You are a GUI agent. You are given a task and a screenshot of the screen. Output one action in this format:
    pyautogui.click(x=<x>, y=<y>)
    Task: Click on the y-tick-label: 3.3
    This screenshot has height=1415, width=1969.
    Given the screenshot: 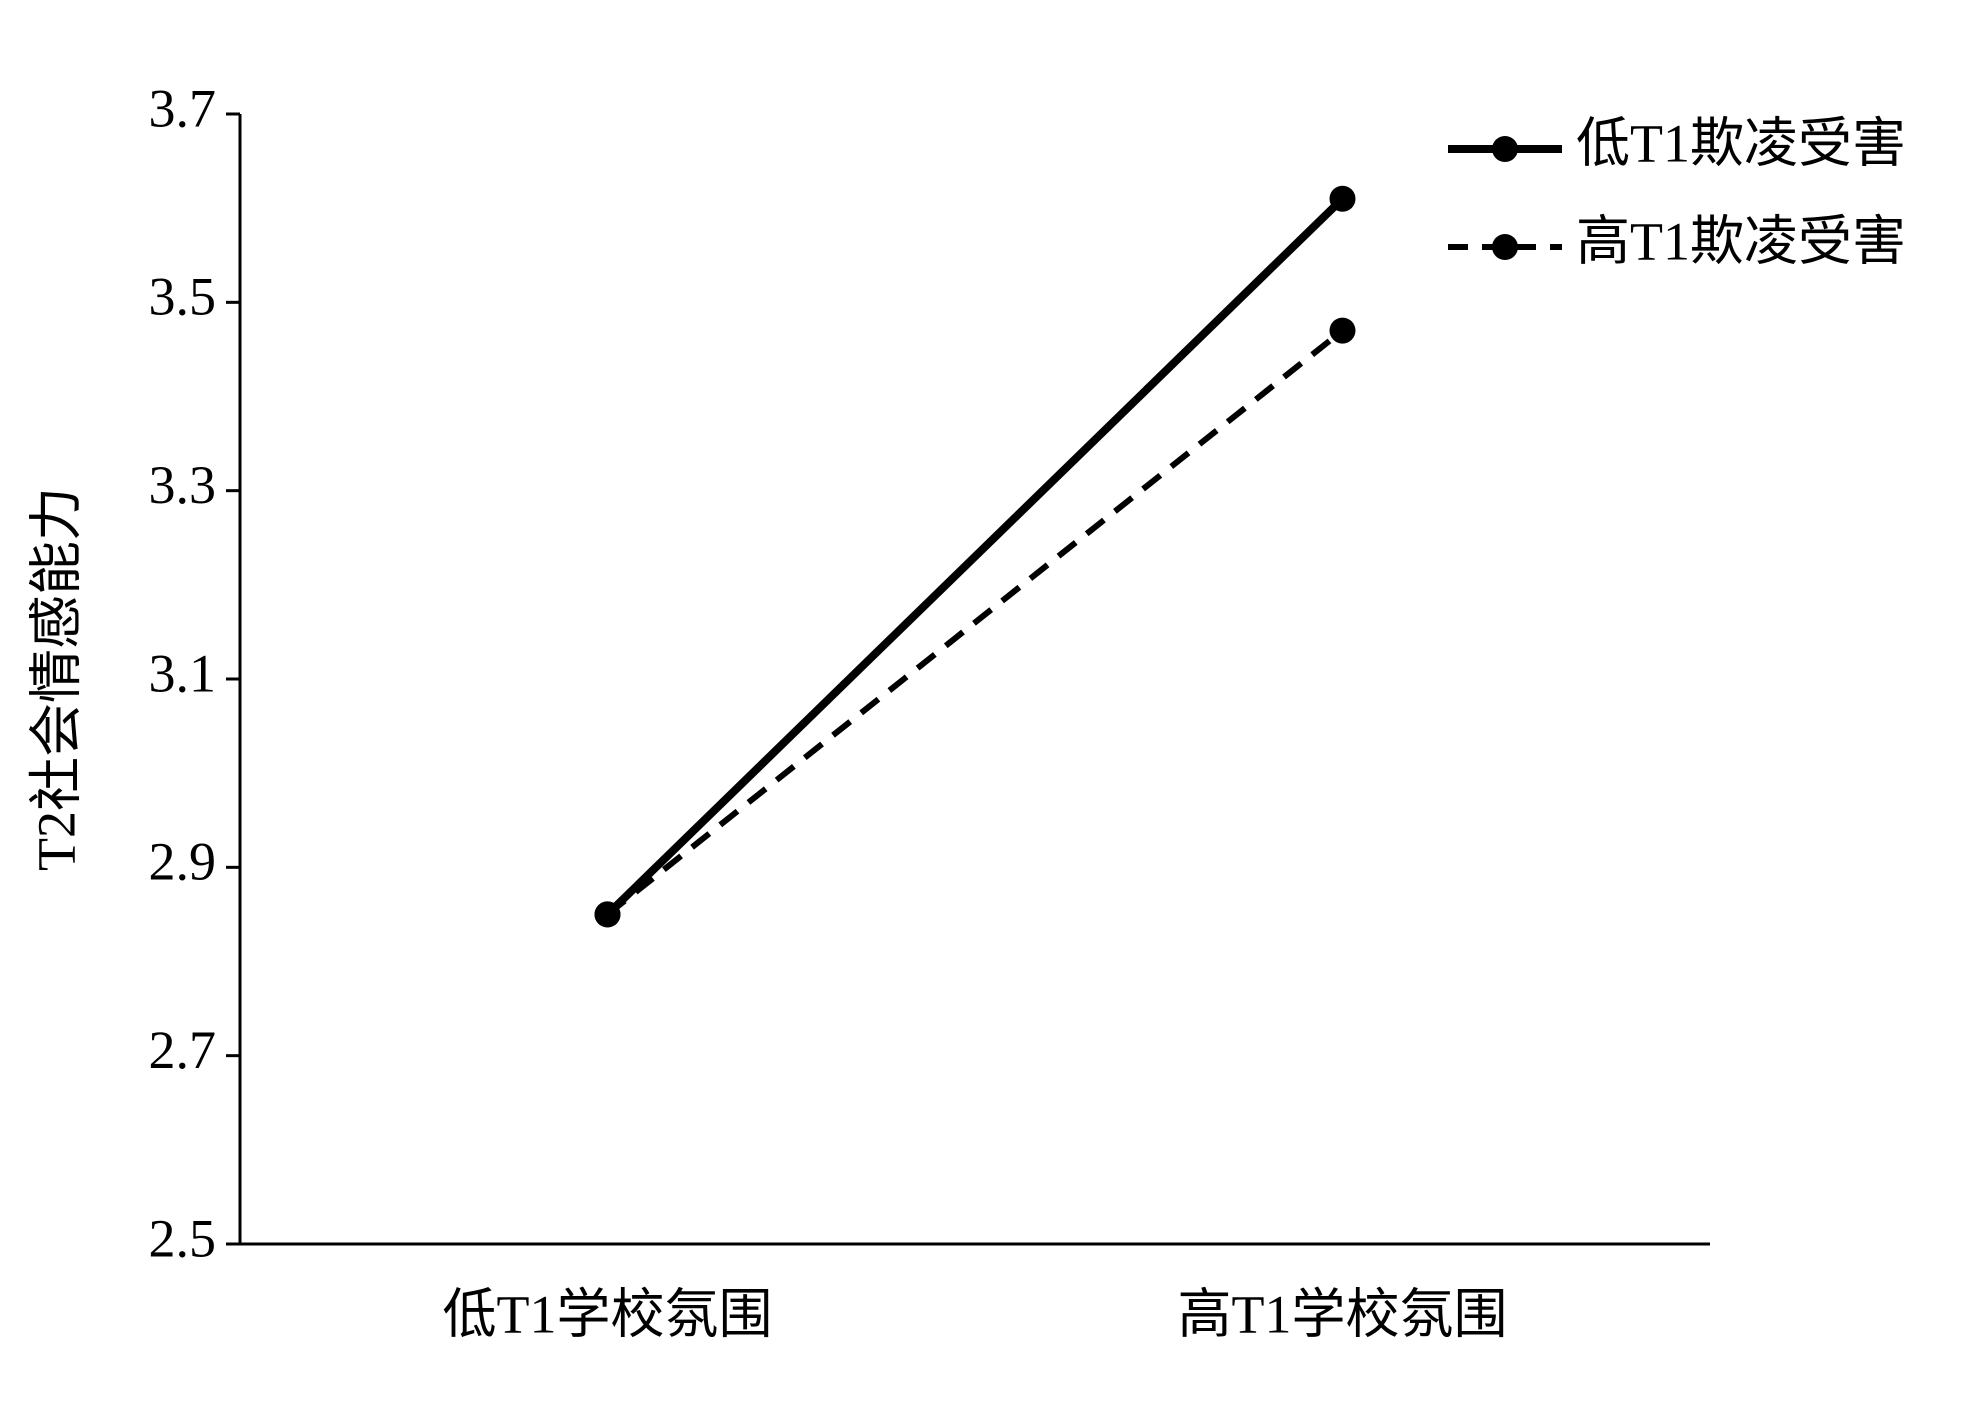 What is the action you would take?
    pyautogui.click(x=183, y=485)
    